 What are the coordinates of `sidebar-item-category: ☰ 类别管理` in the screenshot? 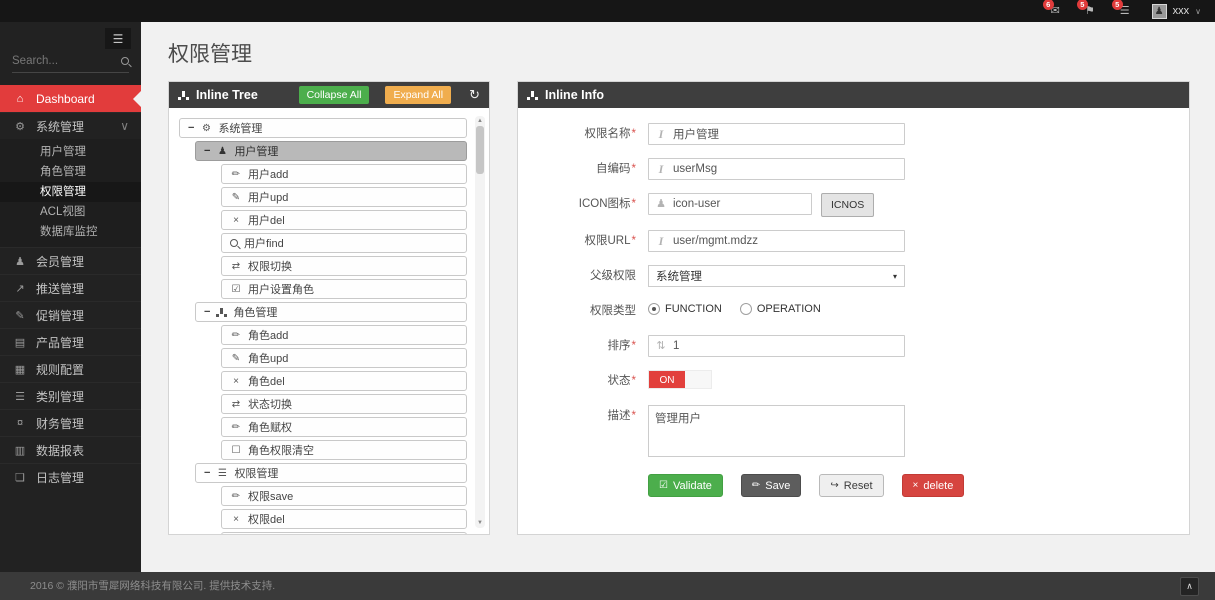 It's located at (70, 395).